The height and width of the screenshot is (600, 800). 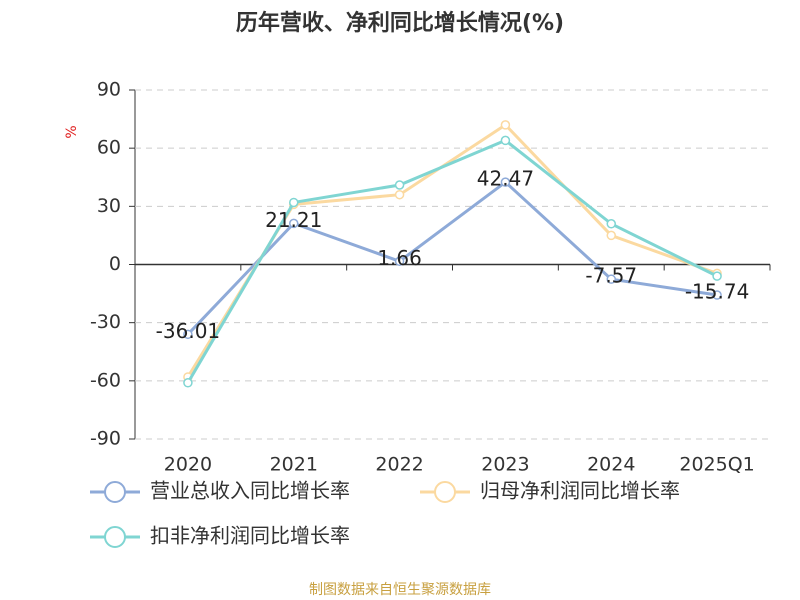 What do you see at coordinates (109, 206) in the screenshot?
I see `y-tick-label: 30` at bounding box center [109, 206].